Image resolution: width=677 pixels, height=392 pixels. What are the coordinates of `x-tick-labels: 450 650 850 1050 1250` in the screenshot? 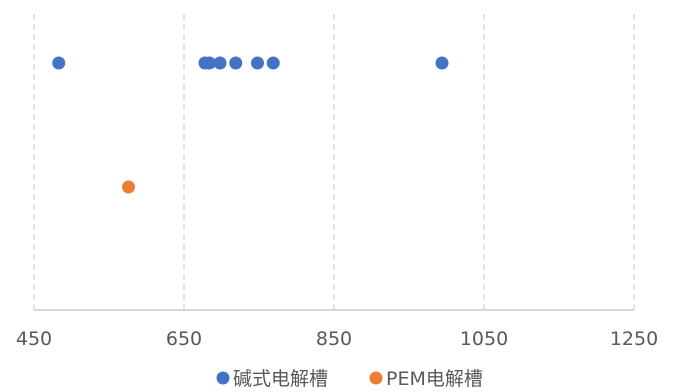 It's located at (337, 339).